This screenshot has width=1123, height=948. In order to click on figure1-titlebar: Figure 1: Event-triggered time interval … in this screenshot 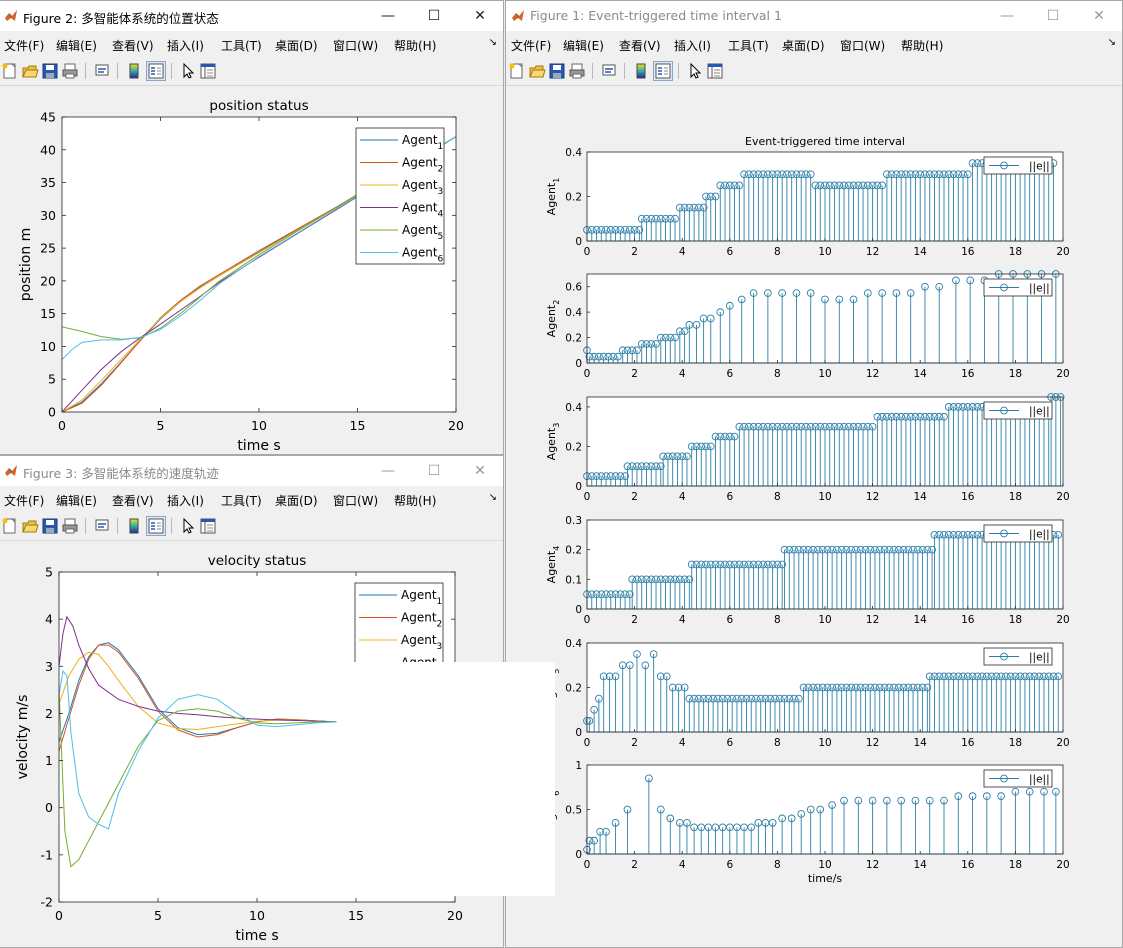, I will do `click(814, 16)`.